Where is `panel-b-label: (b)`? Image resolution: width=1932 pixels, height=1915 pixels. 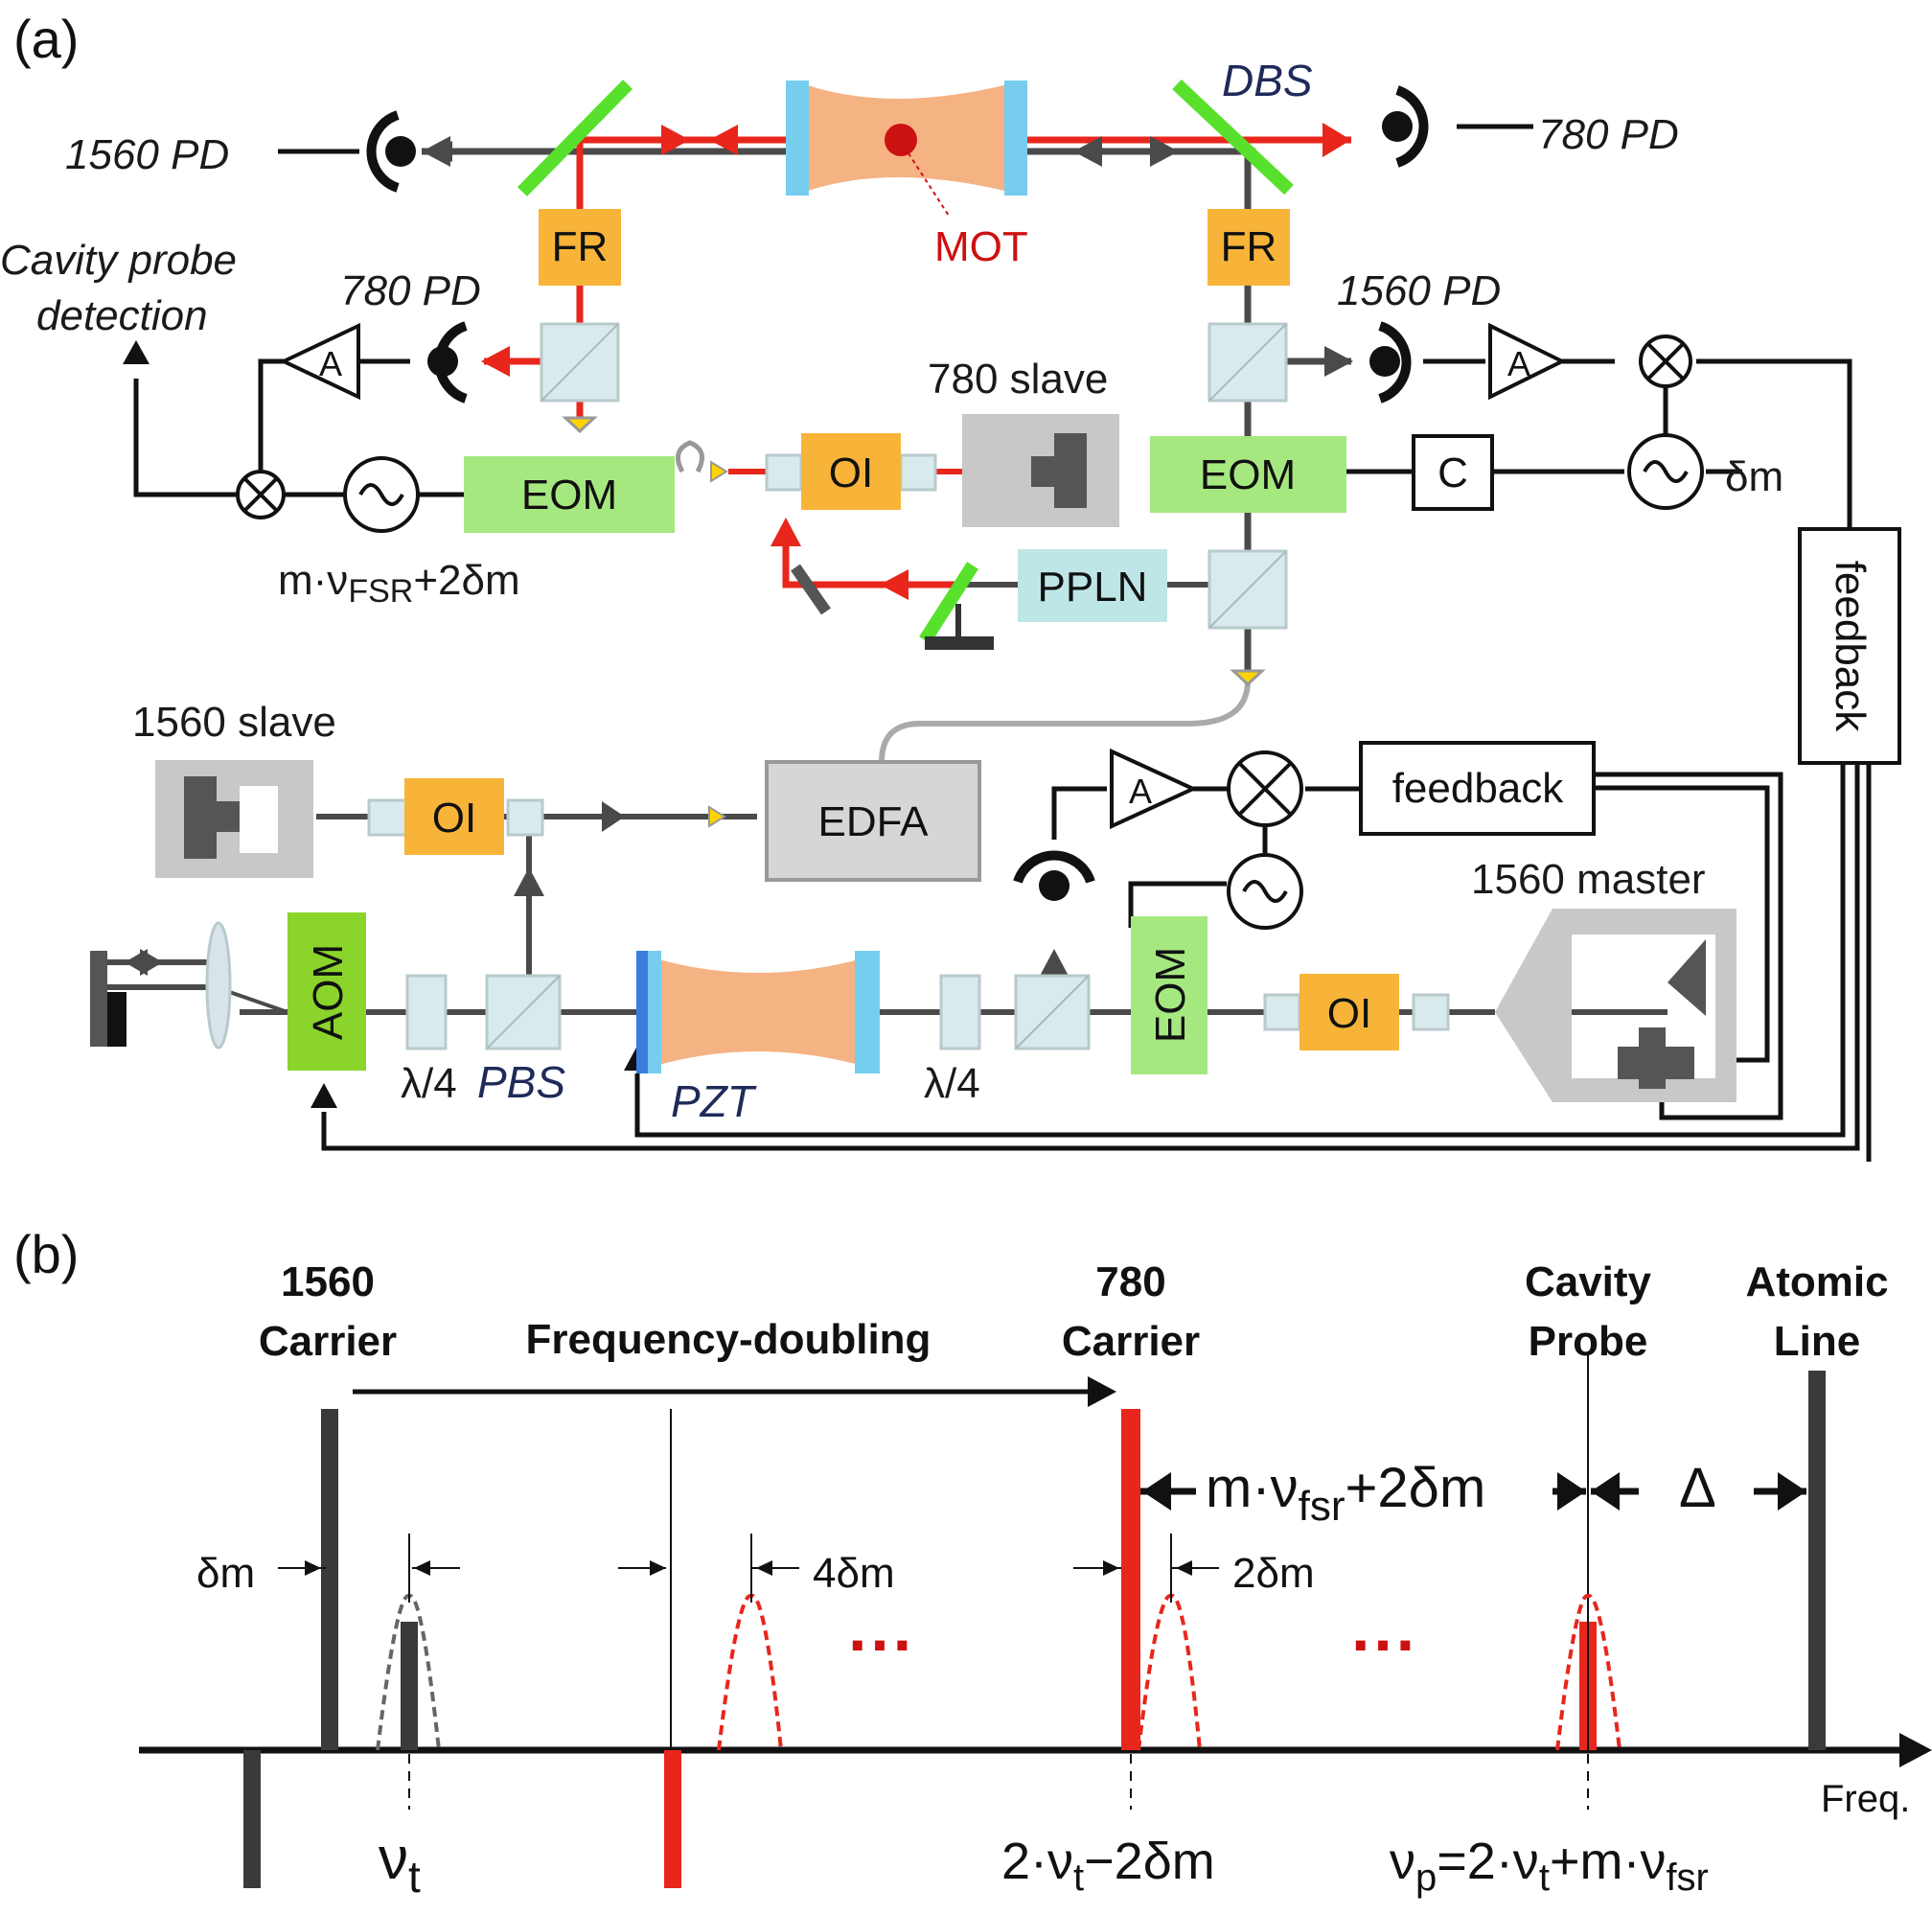 panel-b-label: (b) is located at coordinates (46, 1254).